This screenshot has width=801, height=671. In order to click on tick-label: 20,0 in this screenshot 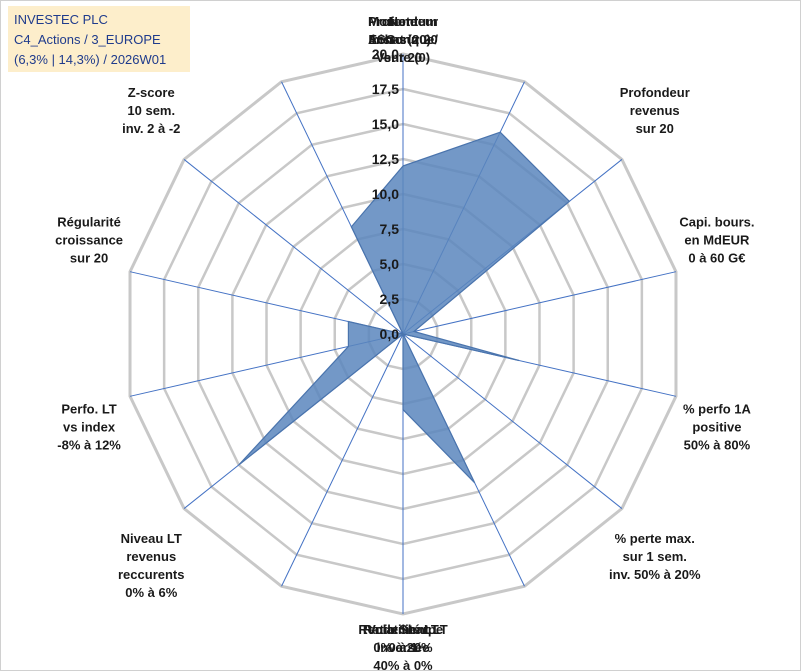, I will do `click(385, 54)`.